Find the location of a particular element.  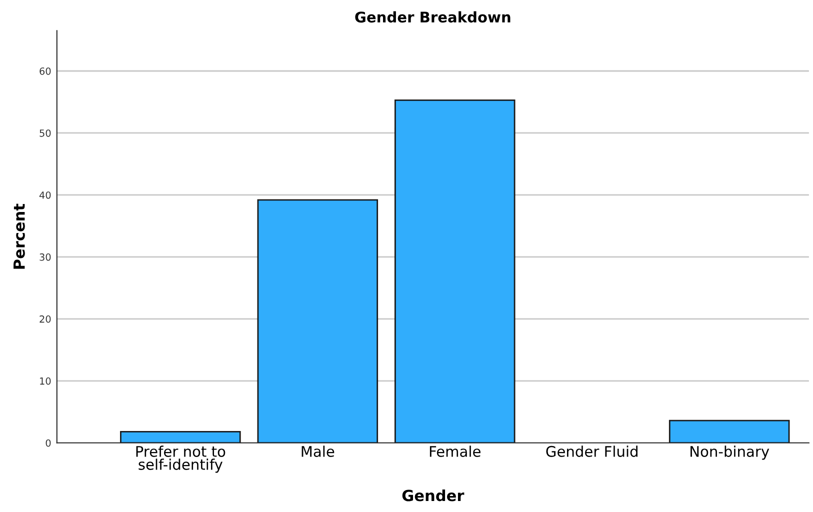

y-tick-label: 30 is located at coordinates (45, 257).